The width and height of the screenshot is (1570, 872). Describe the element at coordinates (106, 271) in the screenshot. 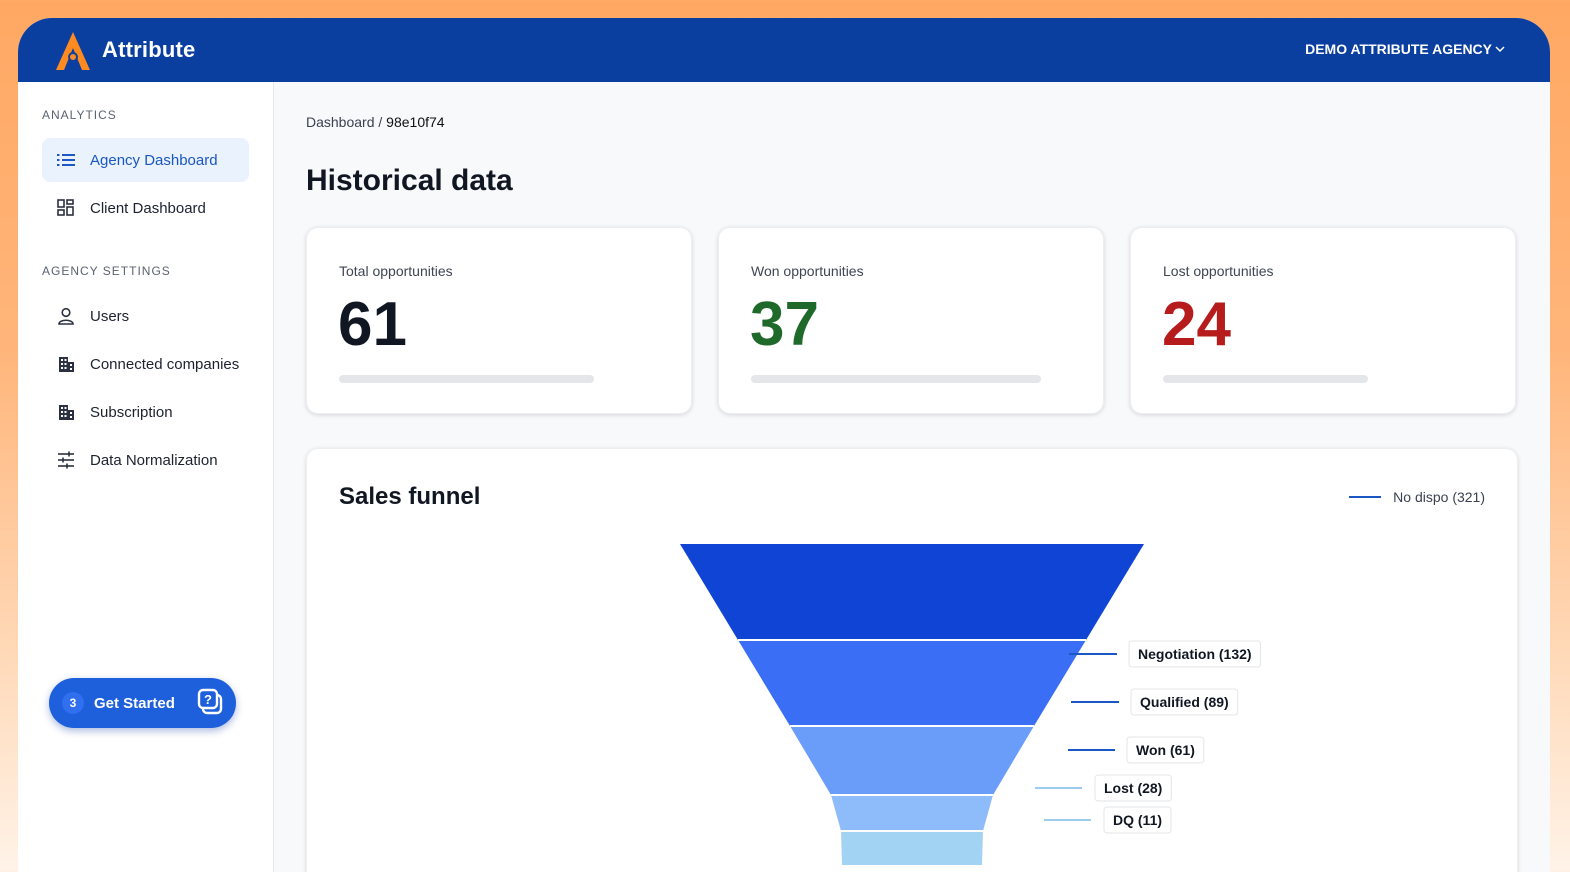

I see `agency-settings-section-title: AGENCY SETTINGS` at that location.